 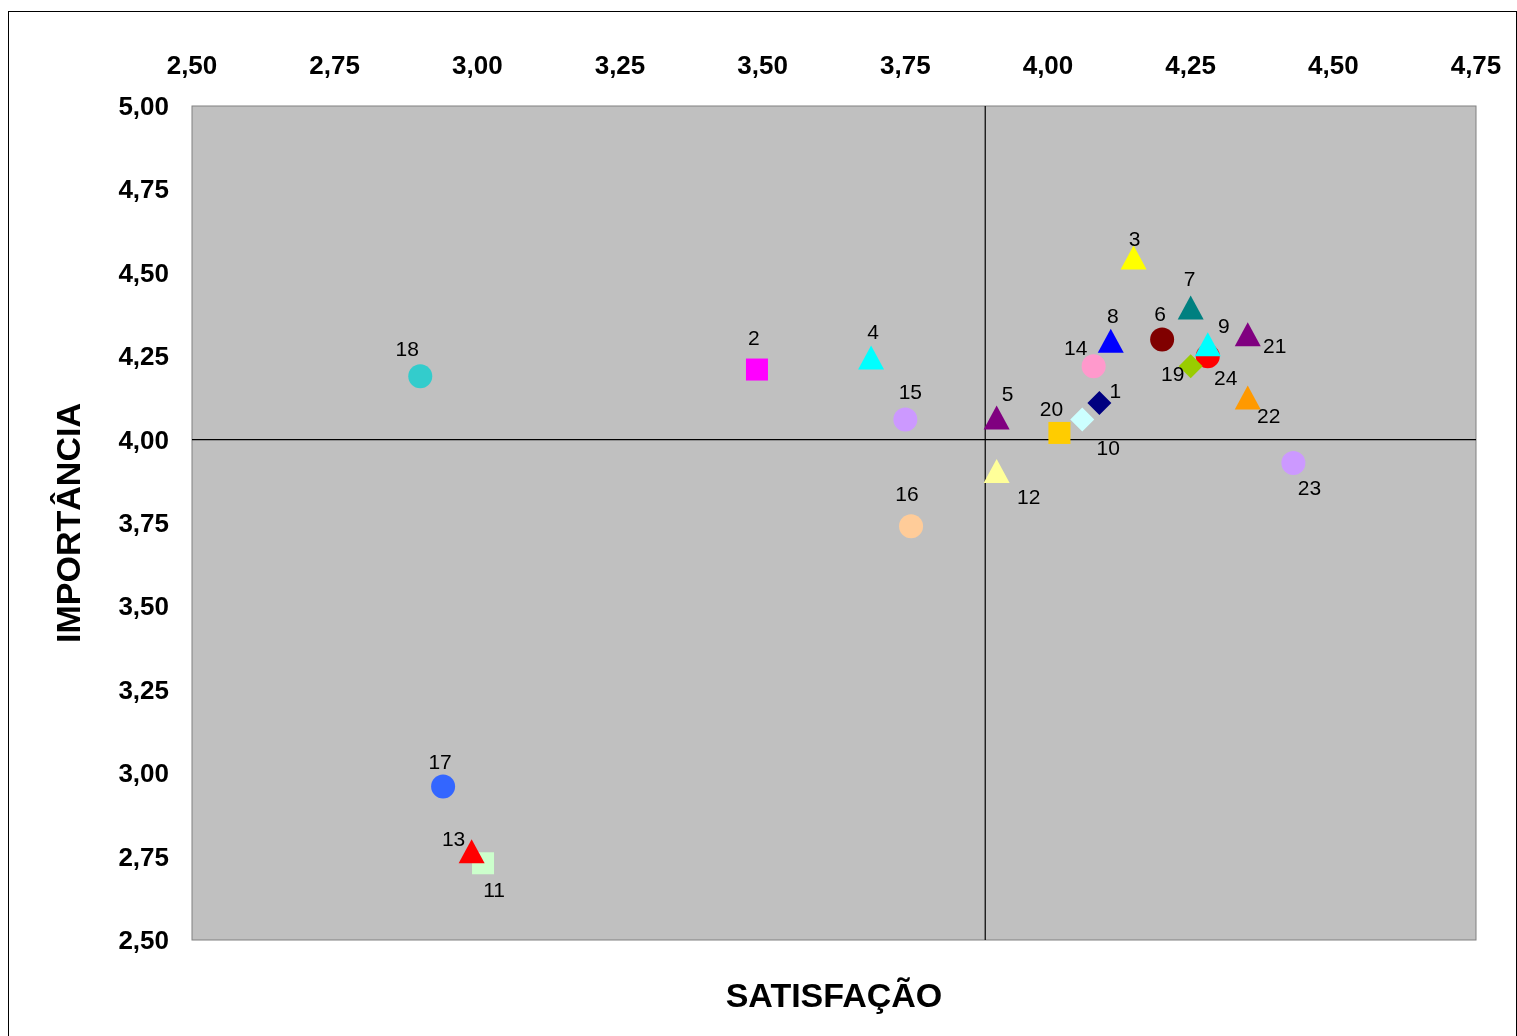 What do you see at coordinates (453, 838) in the screenshot?
I see `series-label: 13` at bounding box center [453, 838].